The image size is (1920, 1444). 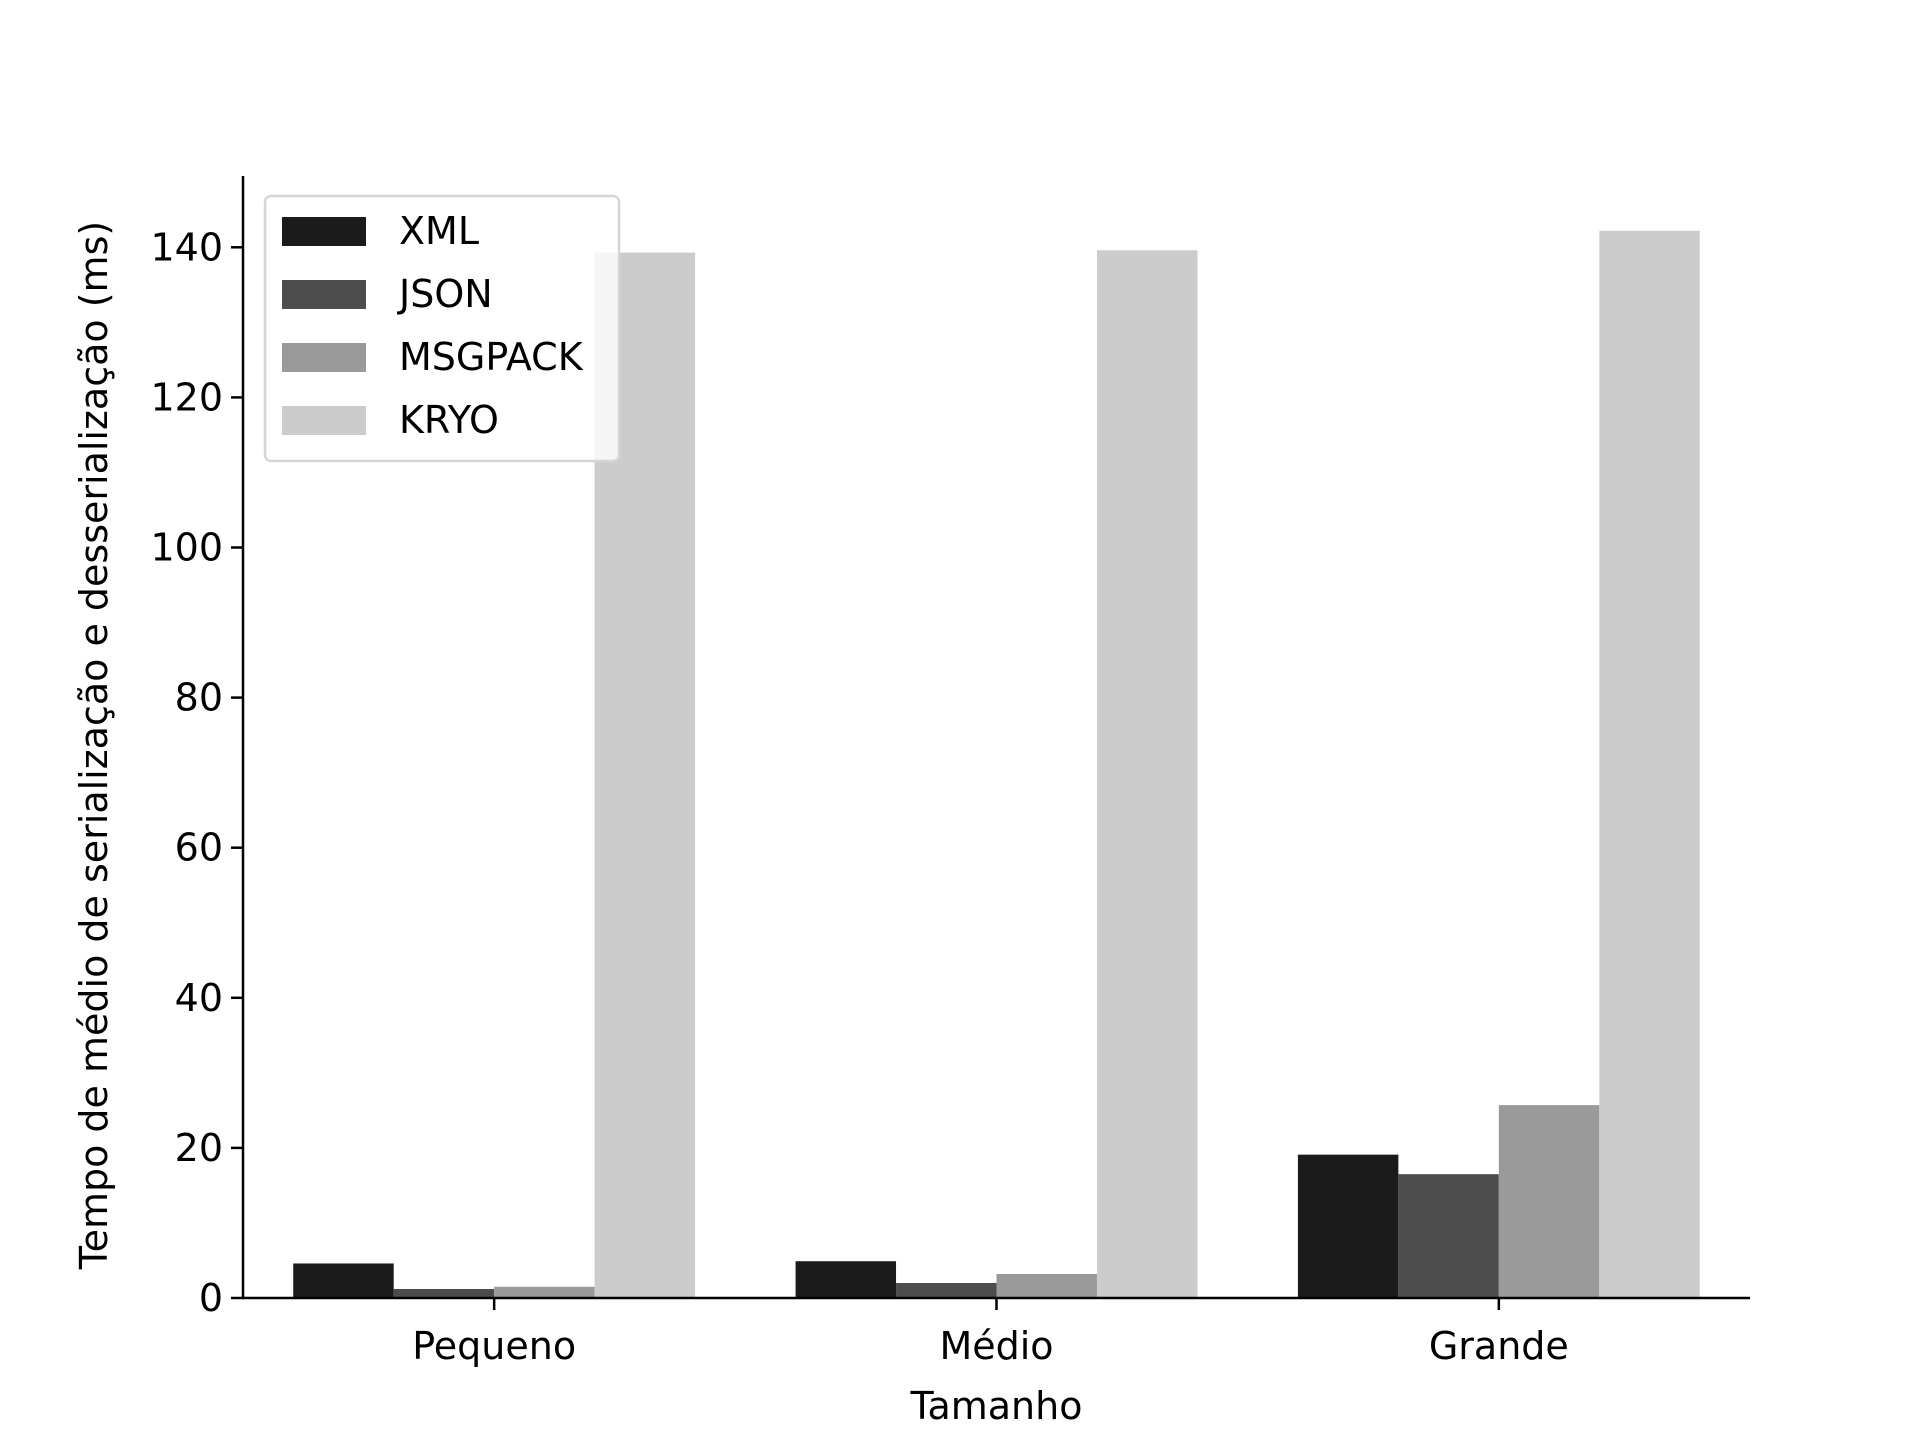 I want to click on legend-label-kryo: KRYO, so click(x=449, y=420).